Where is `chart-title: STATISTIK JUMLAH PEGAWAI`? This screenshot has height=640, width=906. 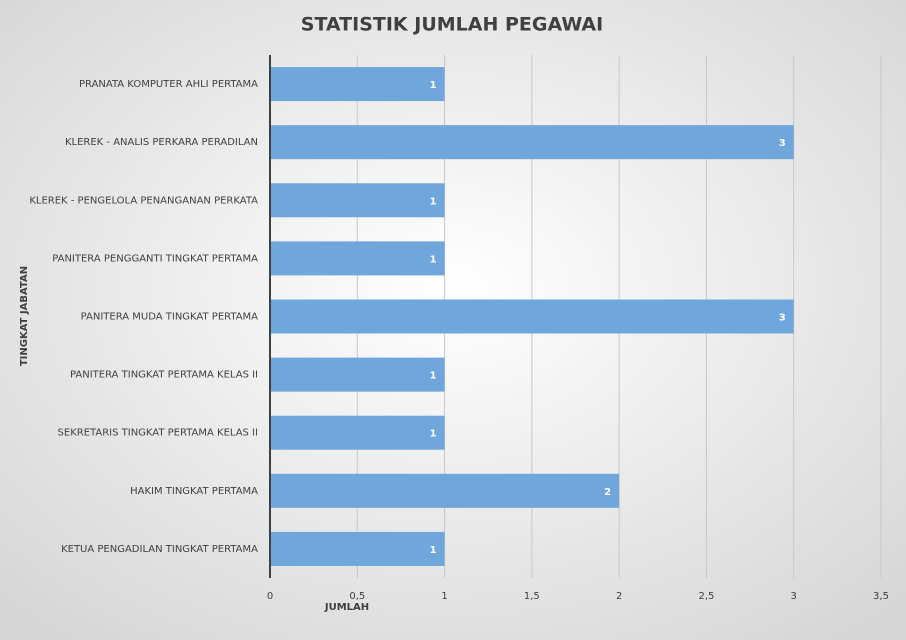 chart-title: STATISTIK JUMLAH PEGAWAI is located at coordinates (452, 25).